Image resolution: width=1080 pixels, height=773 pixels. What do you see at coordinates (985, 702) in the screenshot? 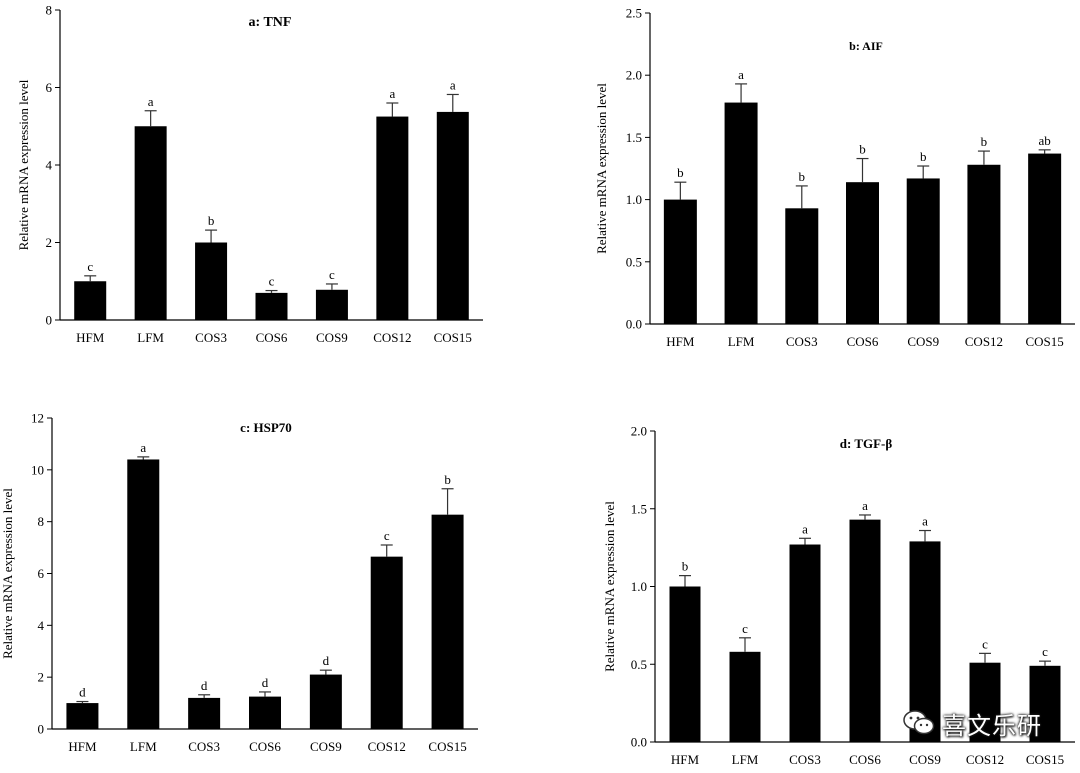
I see `chart-d-bar-cos12` at bounding box center [985, 702].